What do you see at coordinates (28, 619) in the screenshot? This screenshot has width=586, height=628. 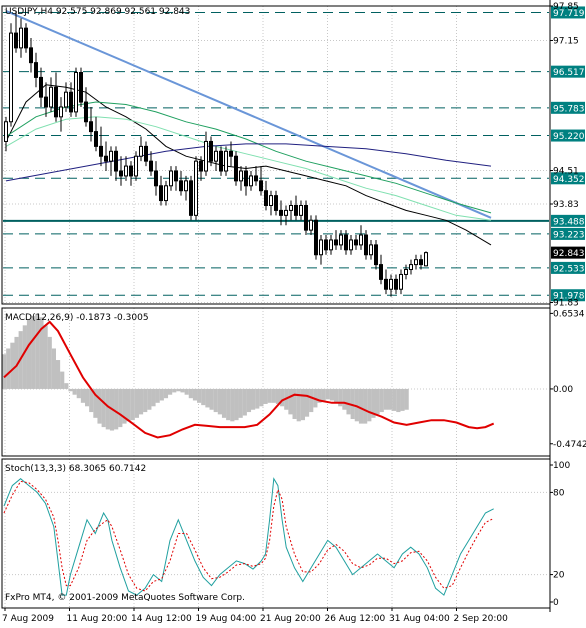 I see `x-axis-tick-label: 7 Aug 2009` at bounding box center [28, 619].